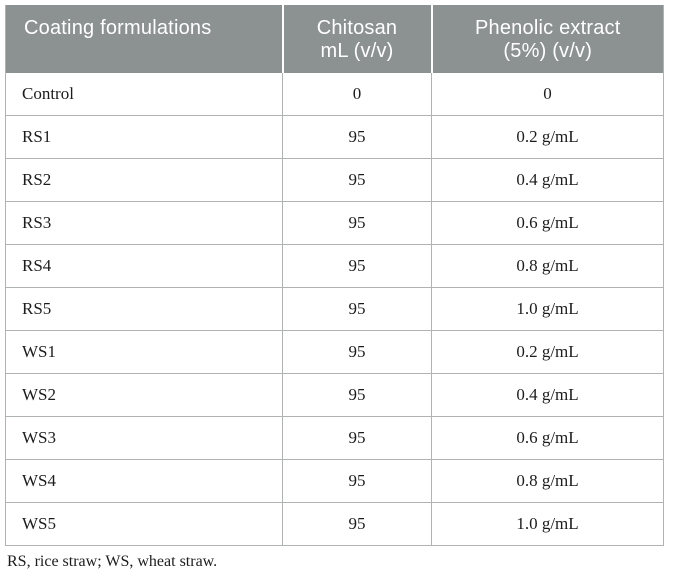  What do you see at coordinates (357, 28) in the screenshot?
I see `header-line: Chitosan` at bounding box center [357, 28].